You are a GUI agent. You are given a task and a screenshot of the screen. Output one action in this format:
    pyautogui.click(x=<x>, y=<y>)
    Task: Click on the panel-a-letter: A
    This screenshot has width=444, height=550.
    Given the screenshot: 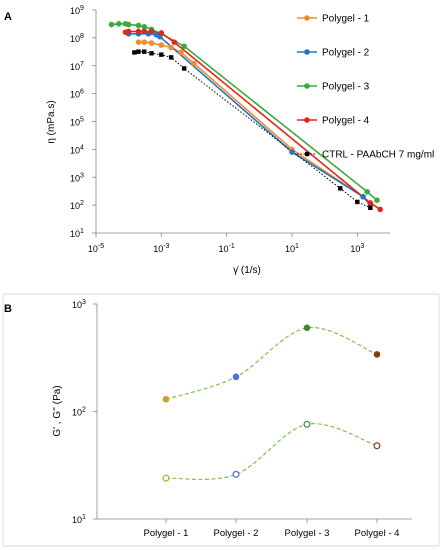 What is the action you would take?
    pyautogui.click(x=8, y=17)
    